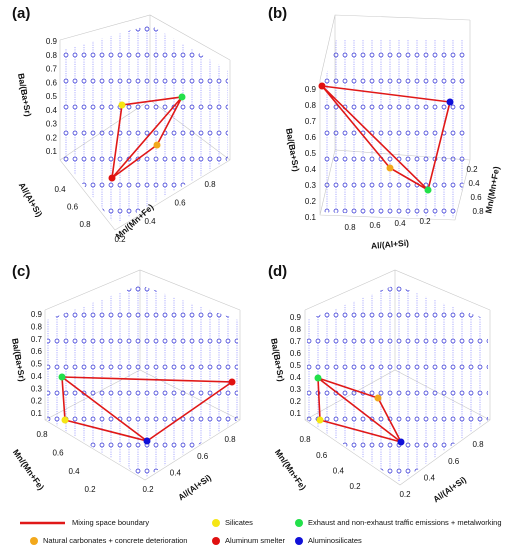  What do you see at coordinates (110, 522) in the screenshot?
I see `legend-label: Mixing space boundary` at bounding box center [110, 522].